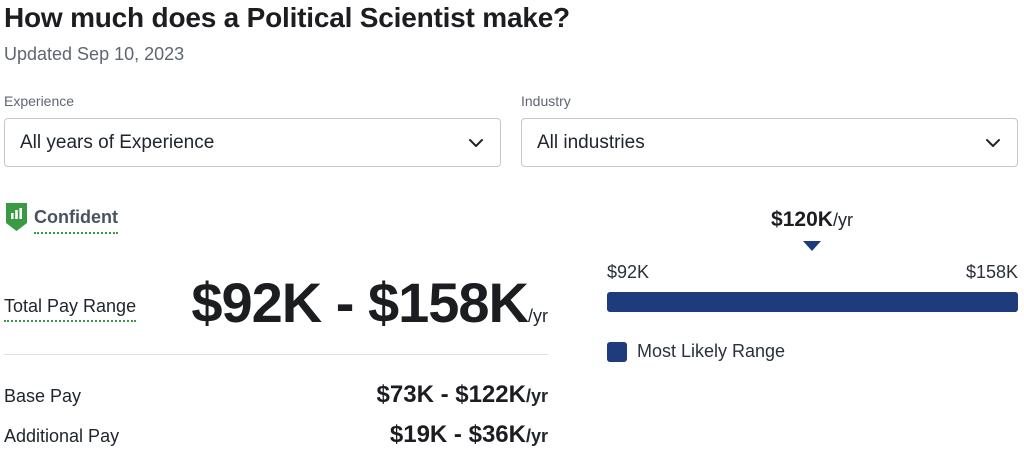 The height and width of the screenshot is (457, 1024). I want to click on total-pay-range-label: Total Pay Range, so click(70, 309).